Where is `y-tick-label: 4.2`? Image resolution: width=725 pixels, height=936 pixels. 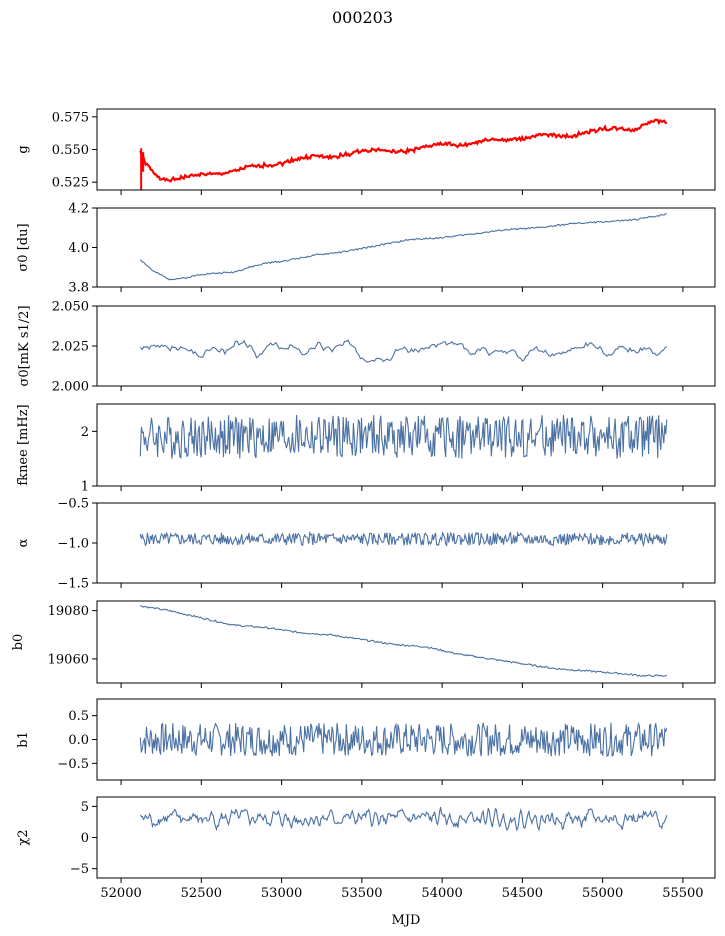 y-tick-label: 4.2 is located at coordinates (78, 209).